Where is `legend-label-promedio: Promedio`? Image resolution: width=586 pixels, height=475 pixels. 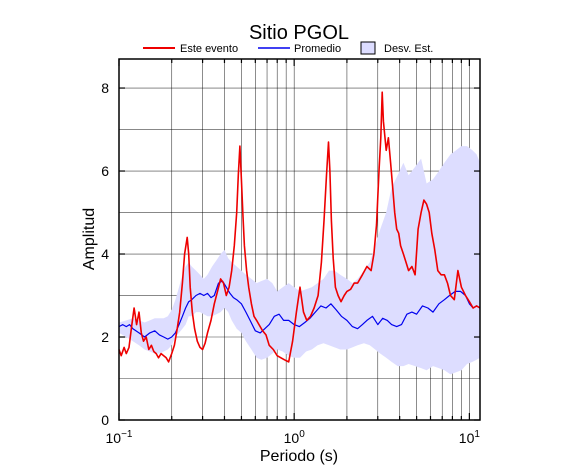 legend-label-promedio: Promedio is located at coordinates (317, 49).